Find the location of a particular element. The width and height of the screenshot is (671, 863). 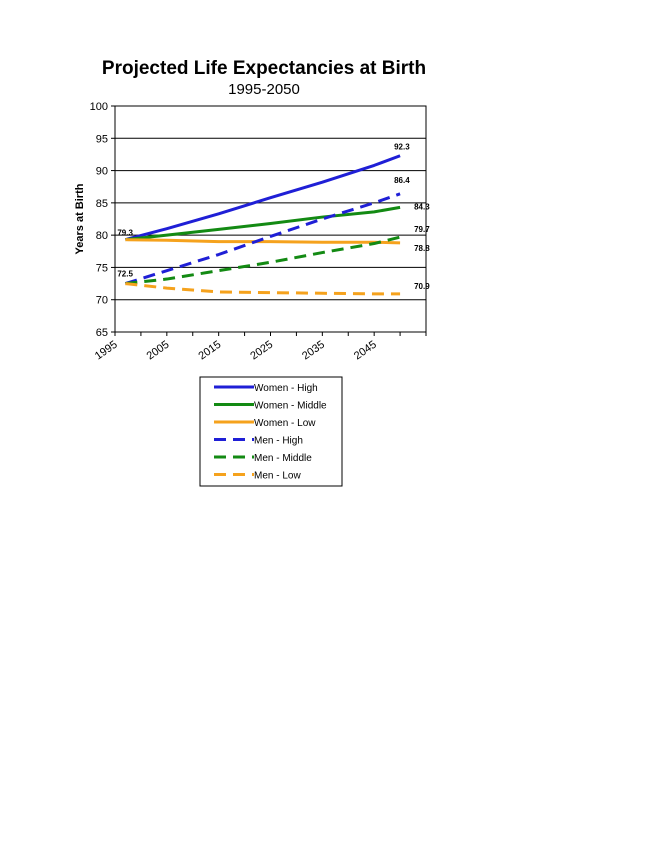

data-label: 72.5 is located at coordinates (125, 274).